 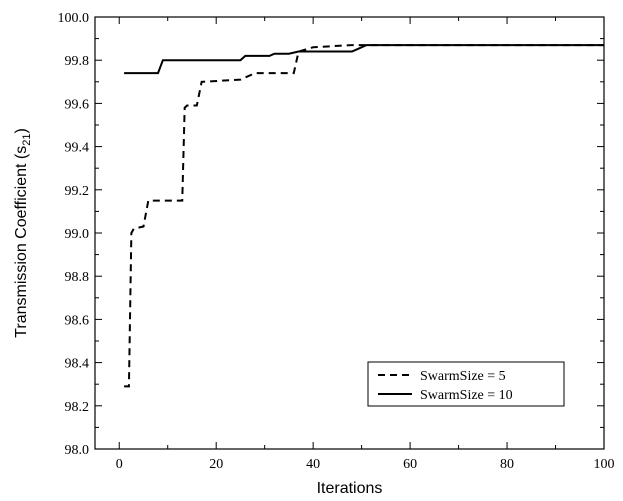 I want to click on y-axis-title: Transmission Coefficient (s21), so click(x=23, y=233).